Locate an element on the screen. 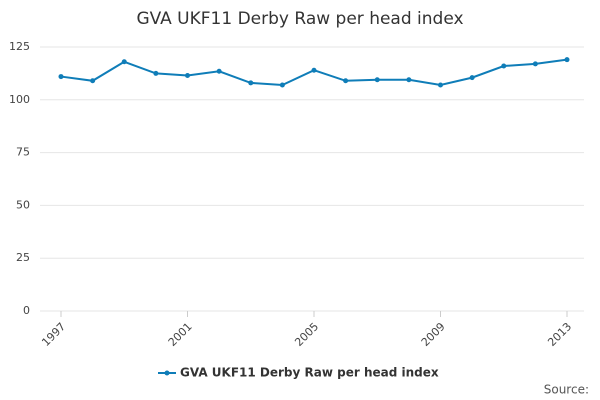 This screenshot has height=400, width=600. y-tick-label: 75 is located at coordinates (23, 152).